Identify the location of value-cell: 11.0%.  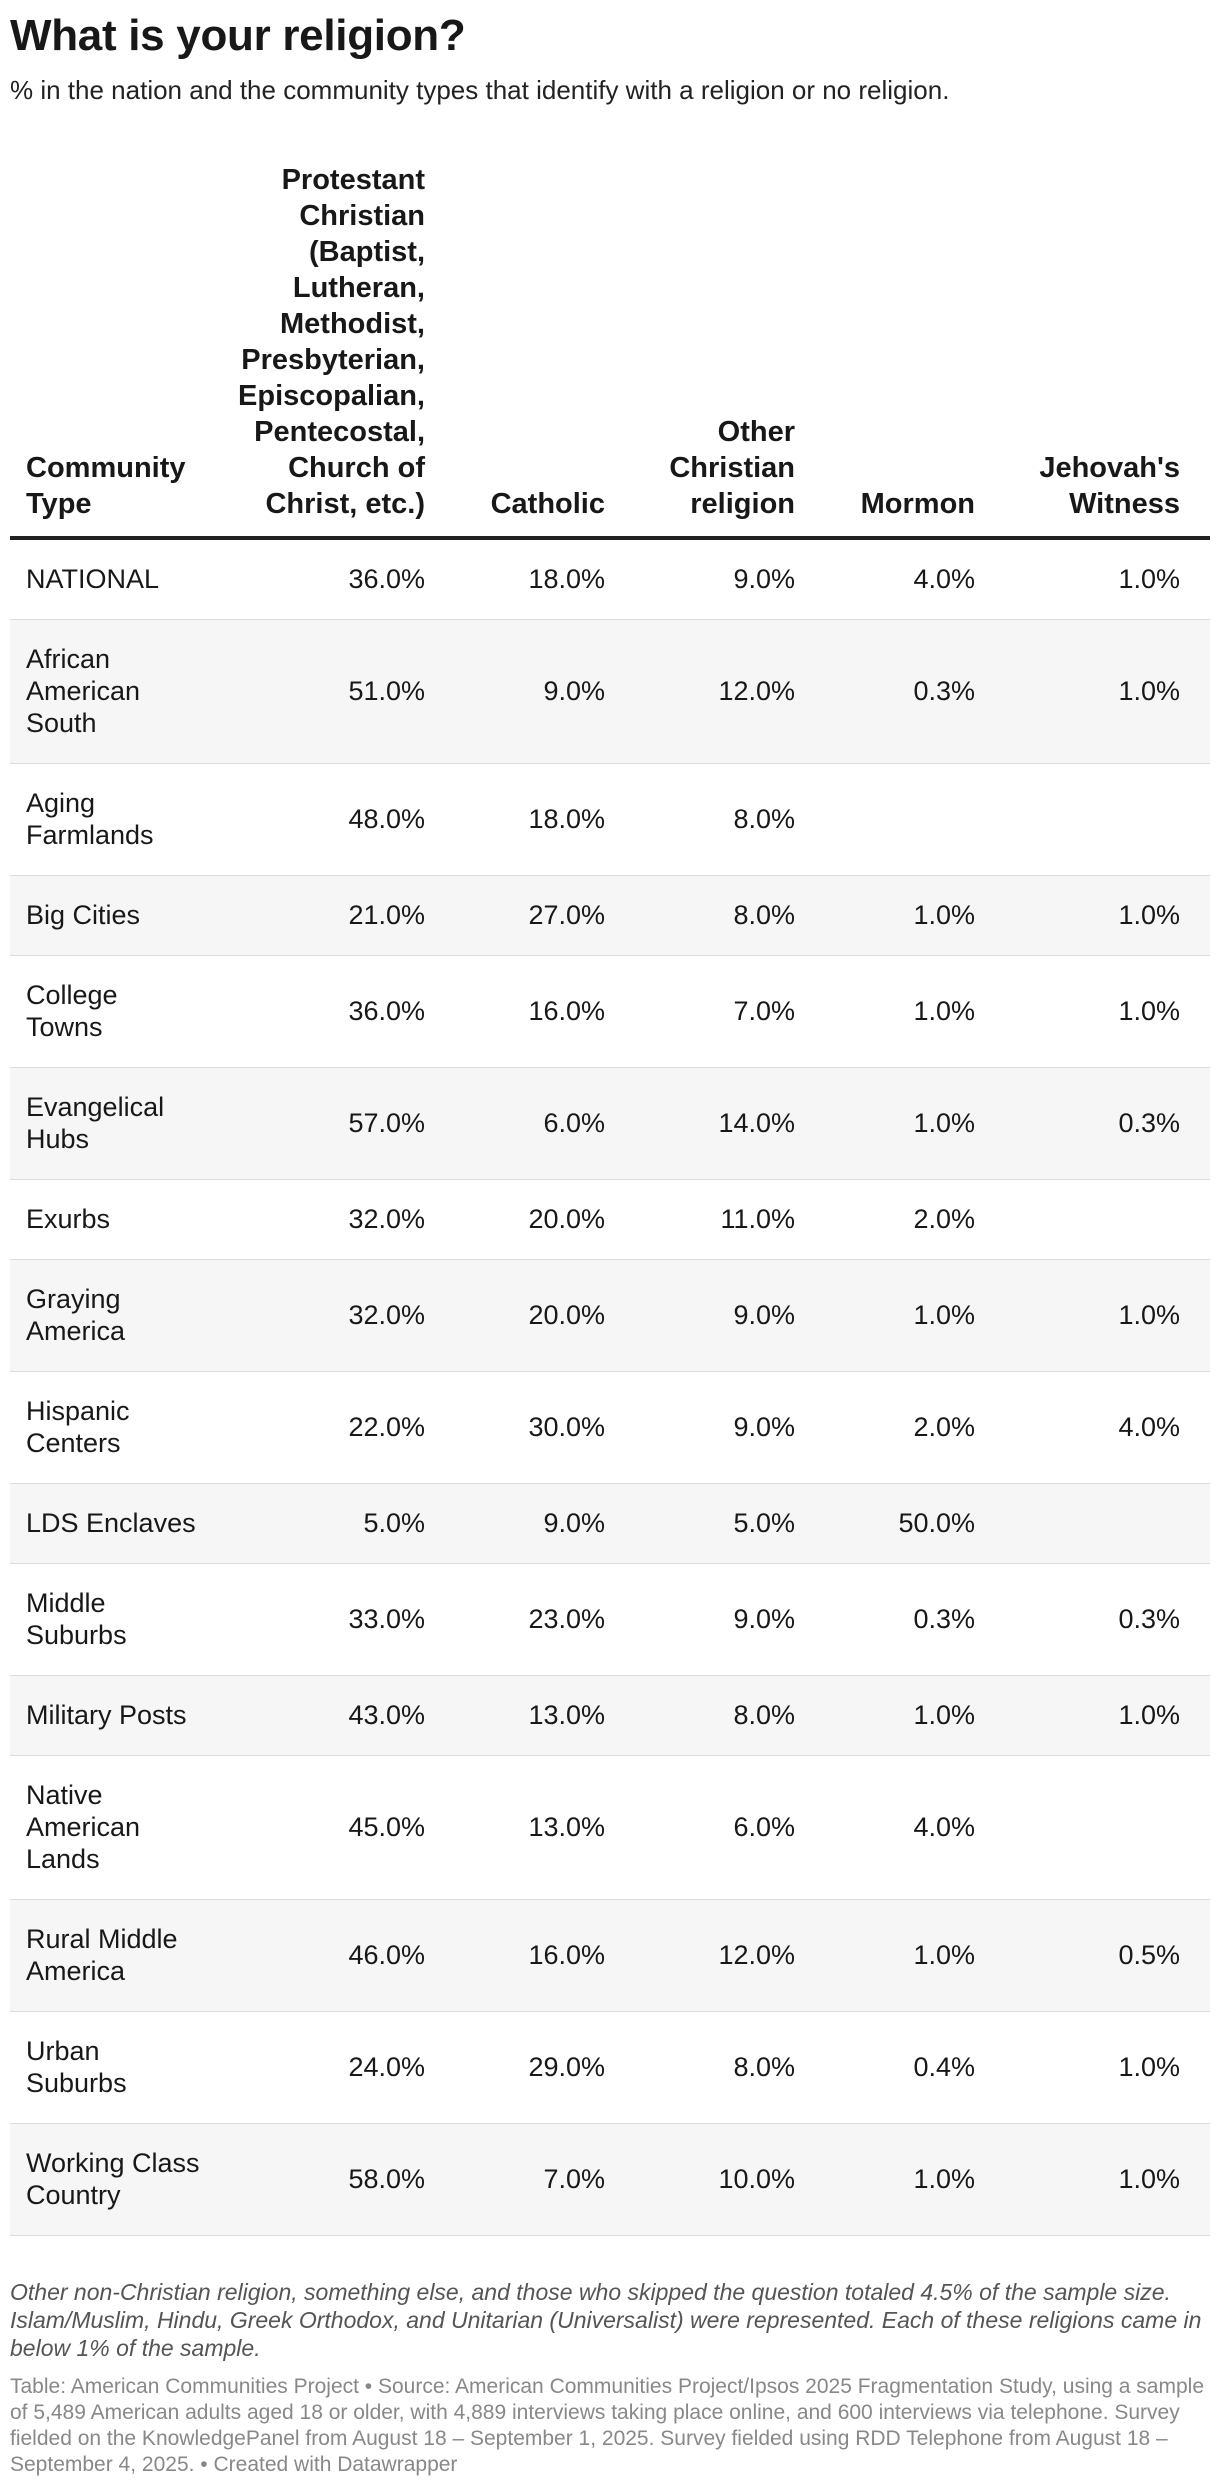
(730, 1219).